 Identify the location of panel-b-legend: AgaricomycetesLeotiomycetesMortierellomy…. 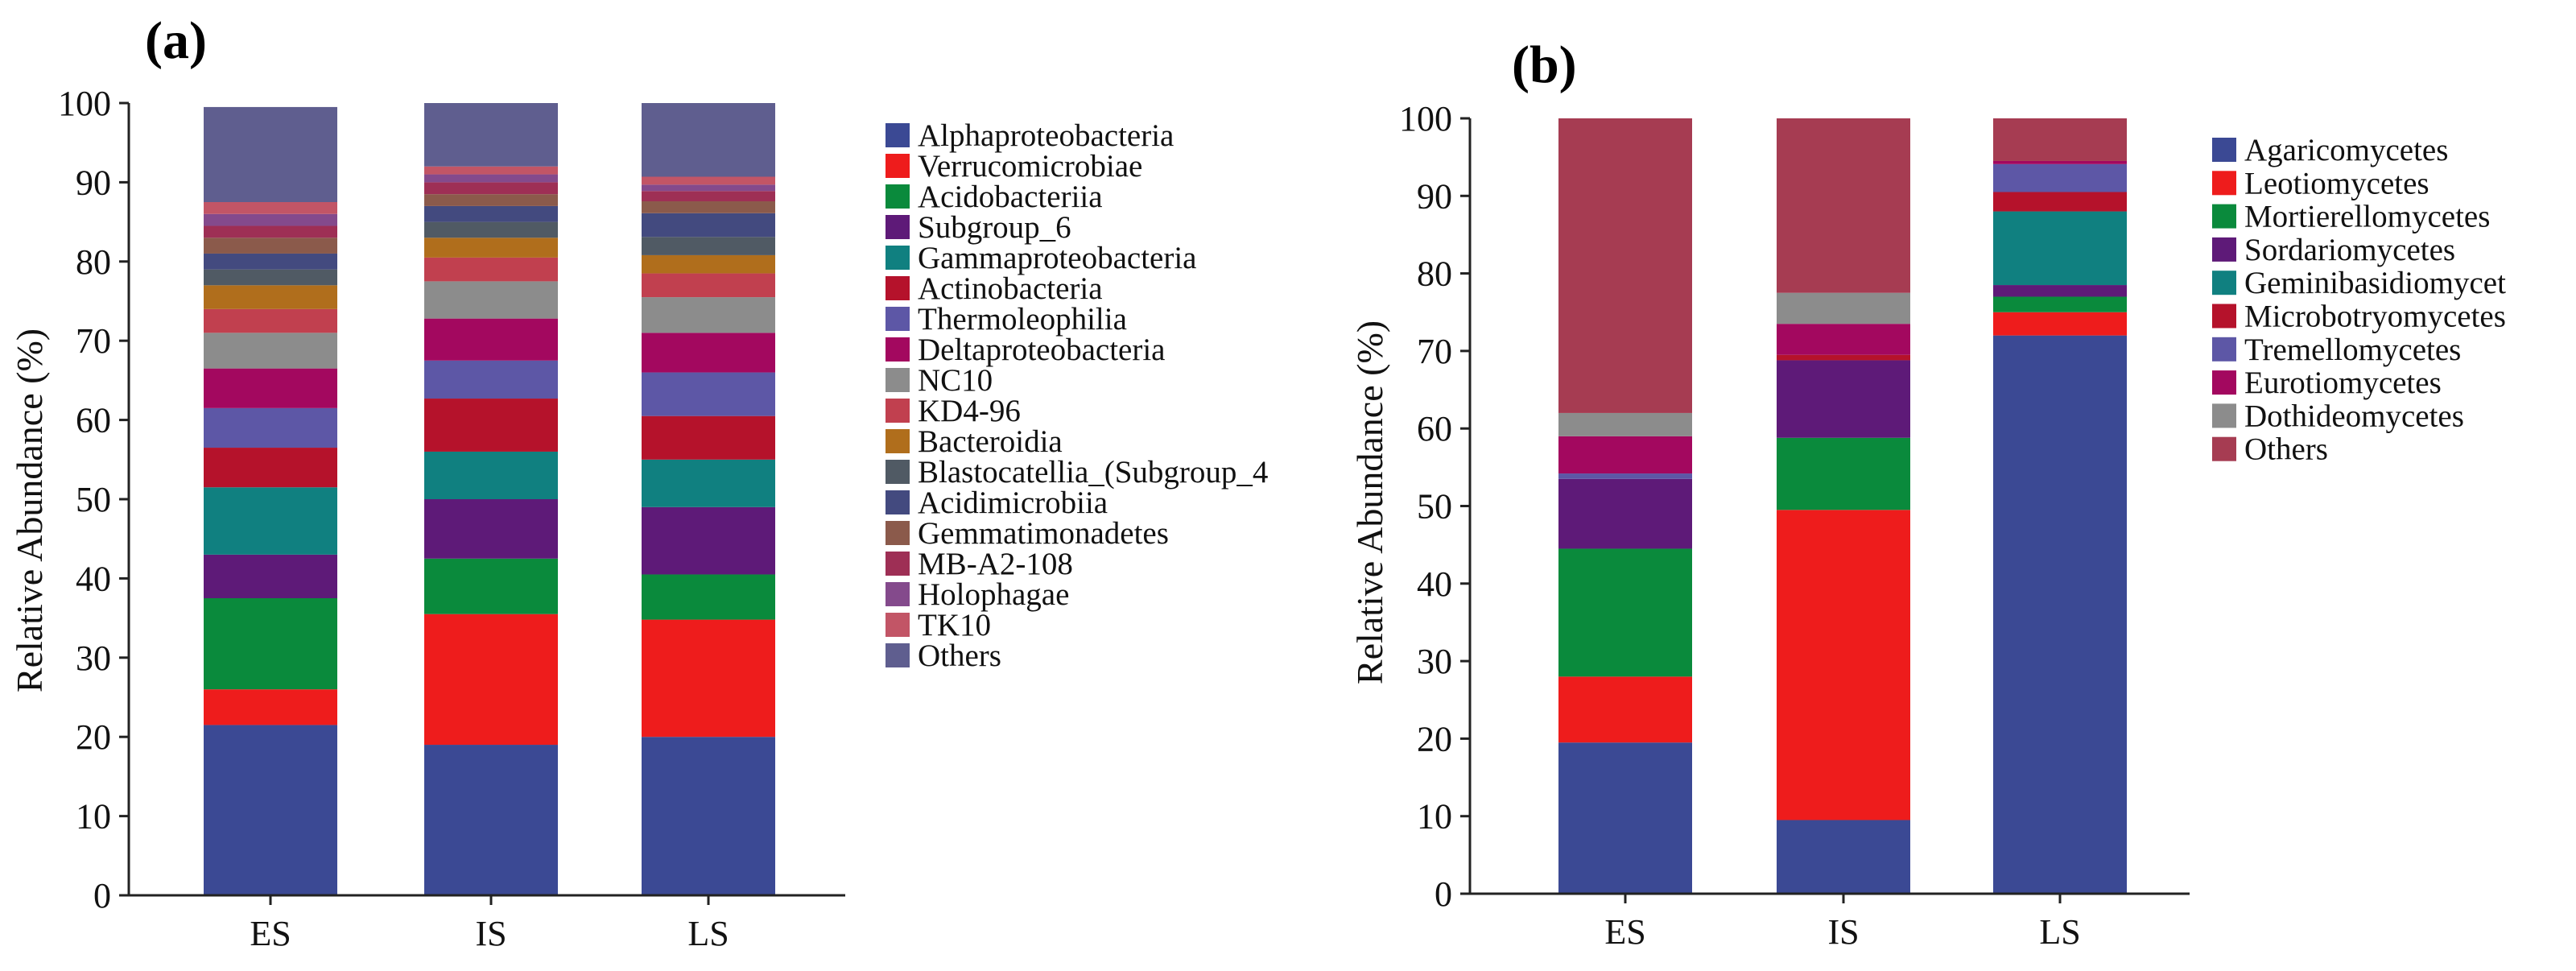
(2359, 300).